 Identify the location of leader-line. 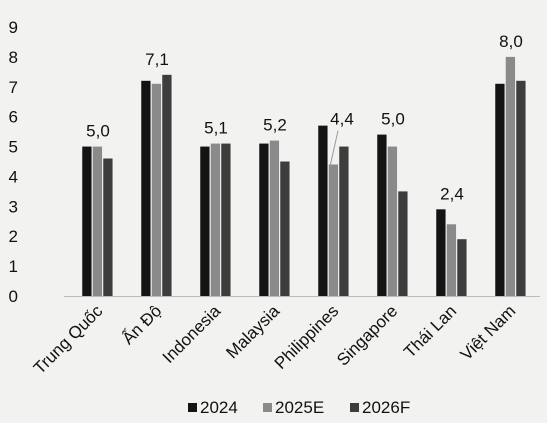
(334, 148).